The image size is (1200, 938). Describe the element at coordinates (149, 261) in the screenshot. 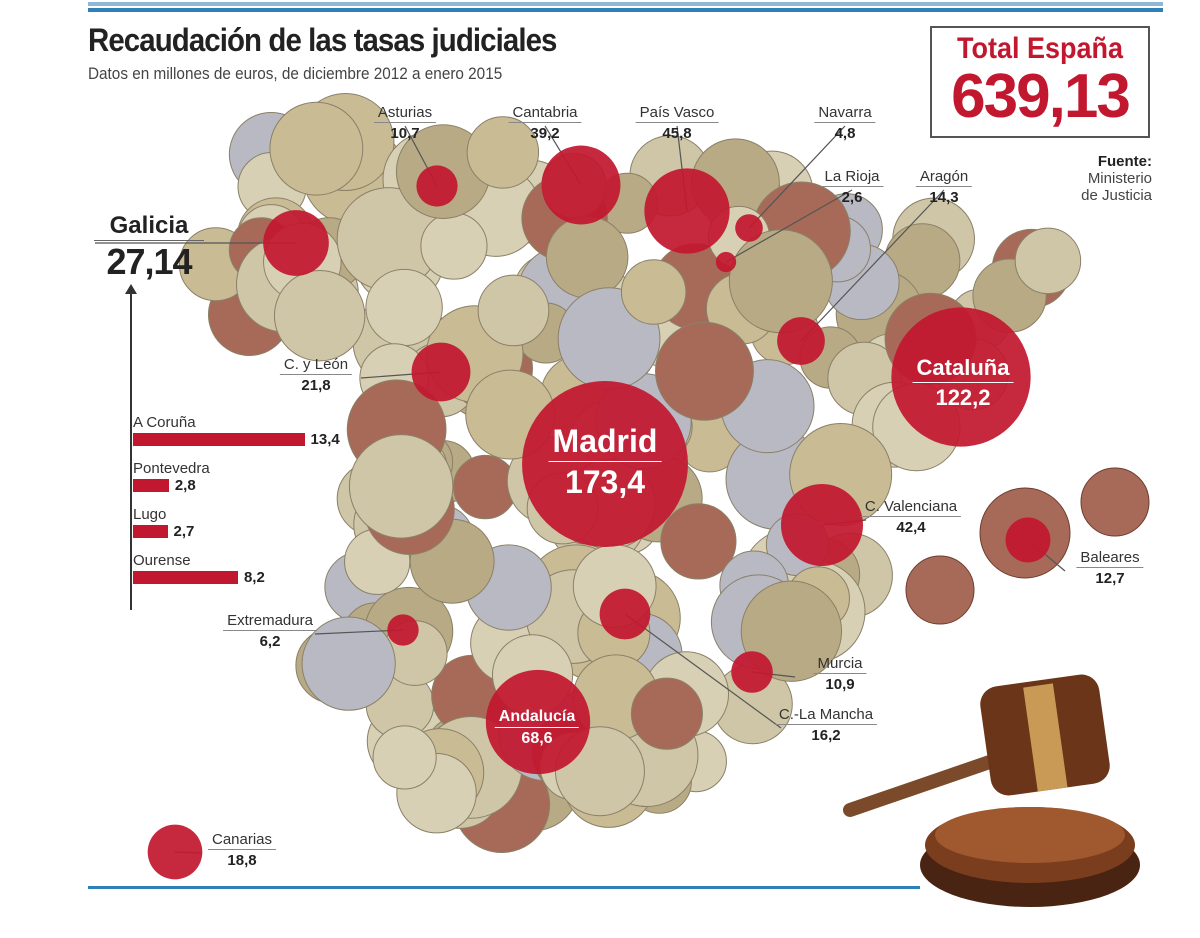

I see `galicia-value: 27,14` at that location.